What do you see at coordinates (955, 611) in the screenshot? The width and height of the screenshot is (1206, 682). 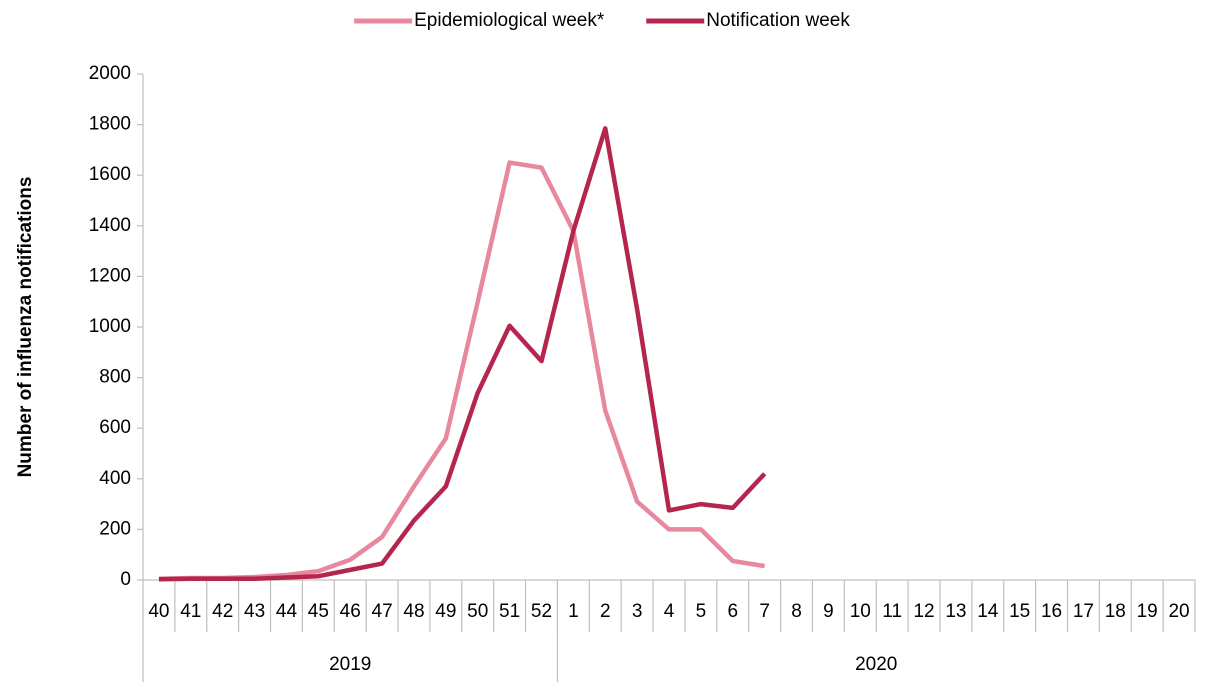 I see `x-tick-label: 13` at bounding box center [955, 611].